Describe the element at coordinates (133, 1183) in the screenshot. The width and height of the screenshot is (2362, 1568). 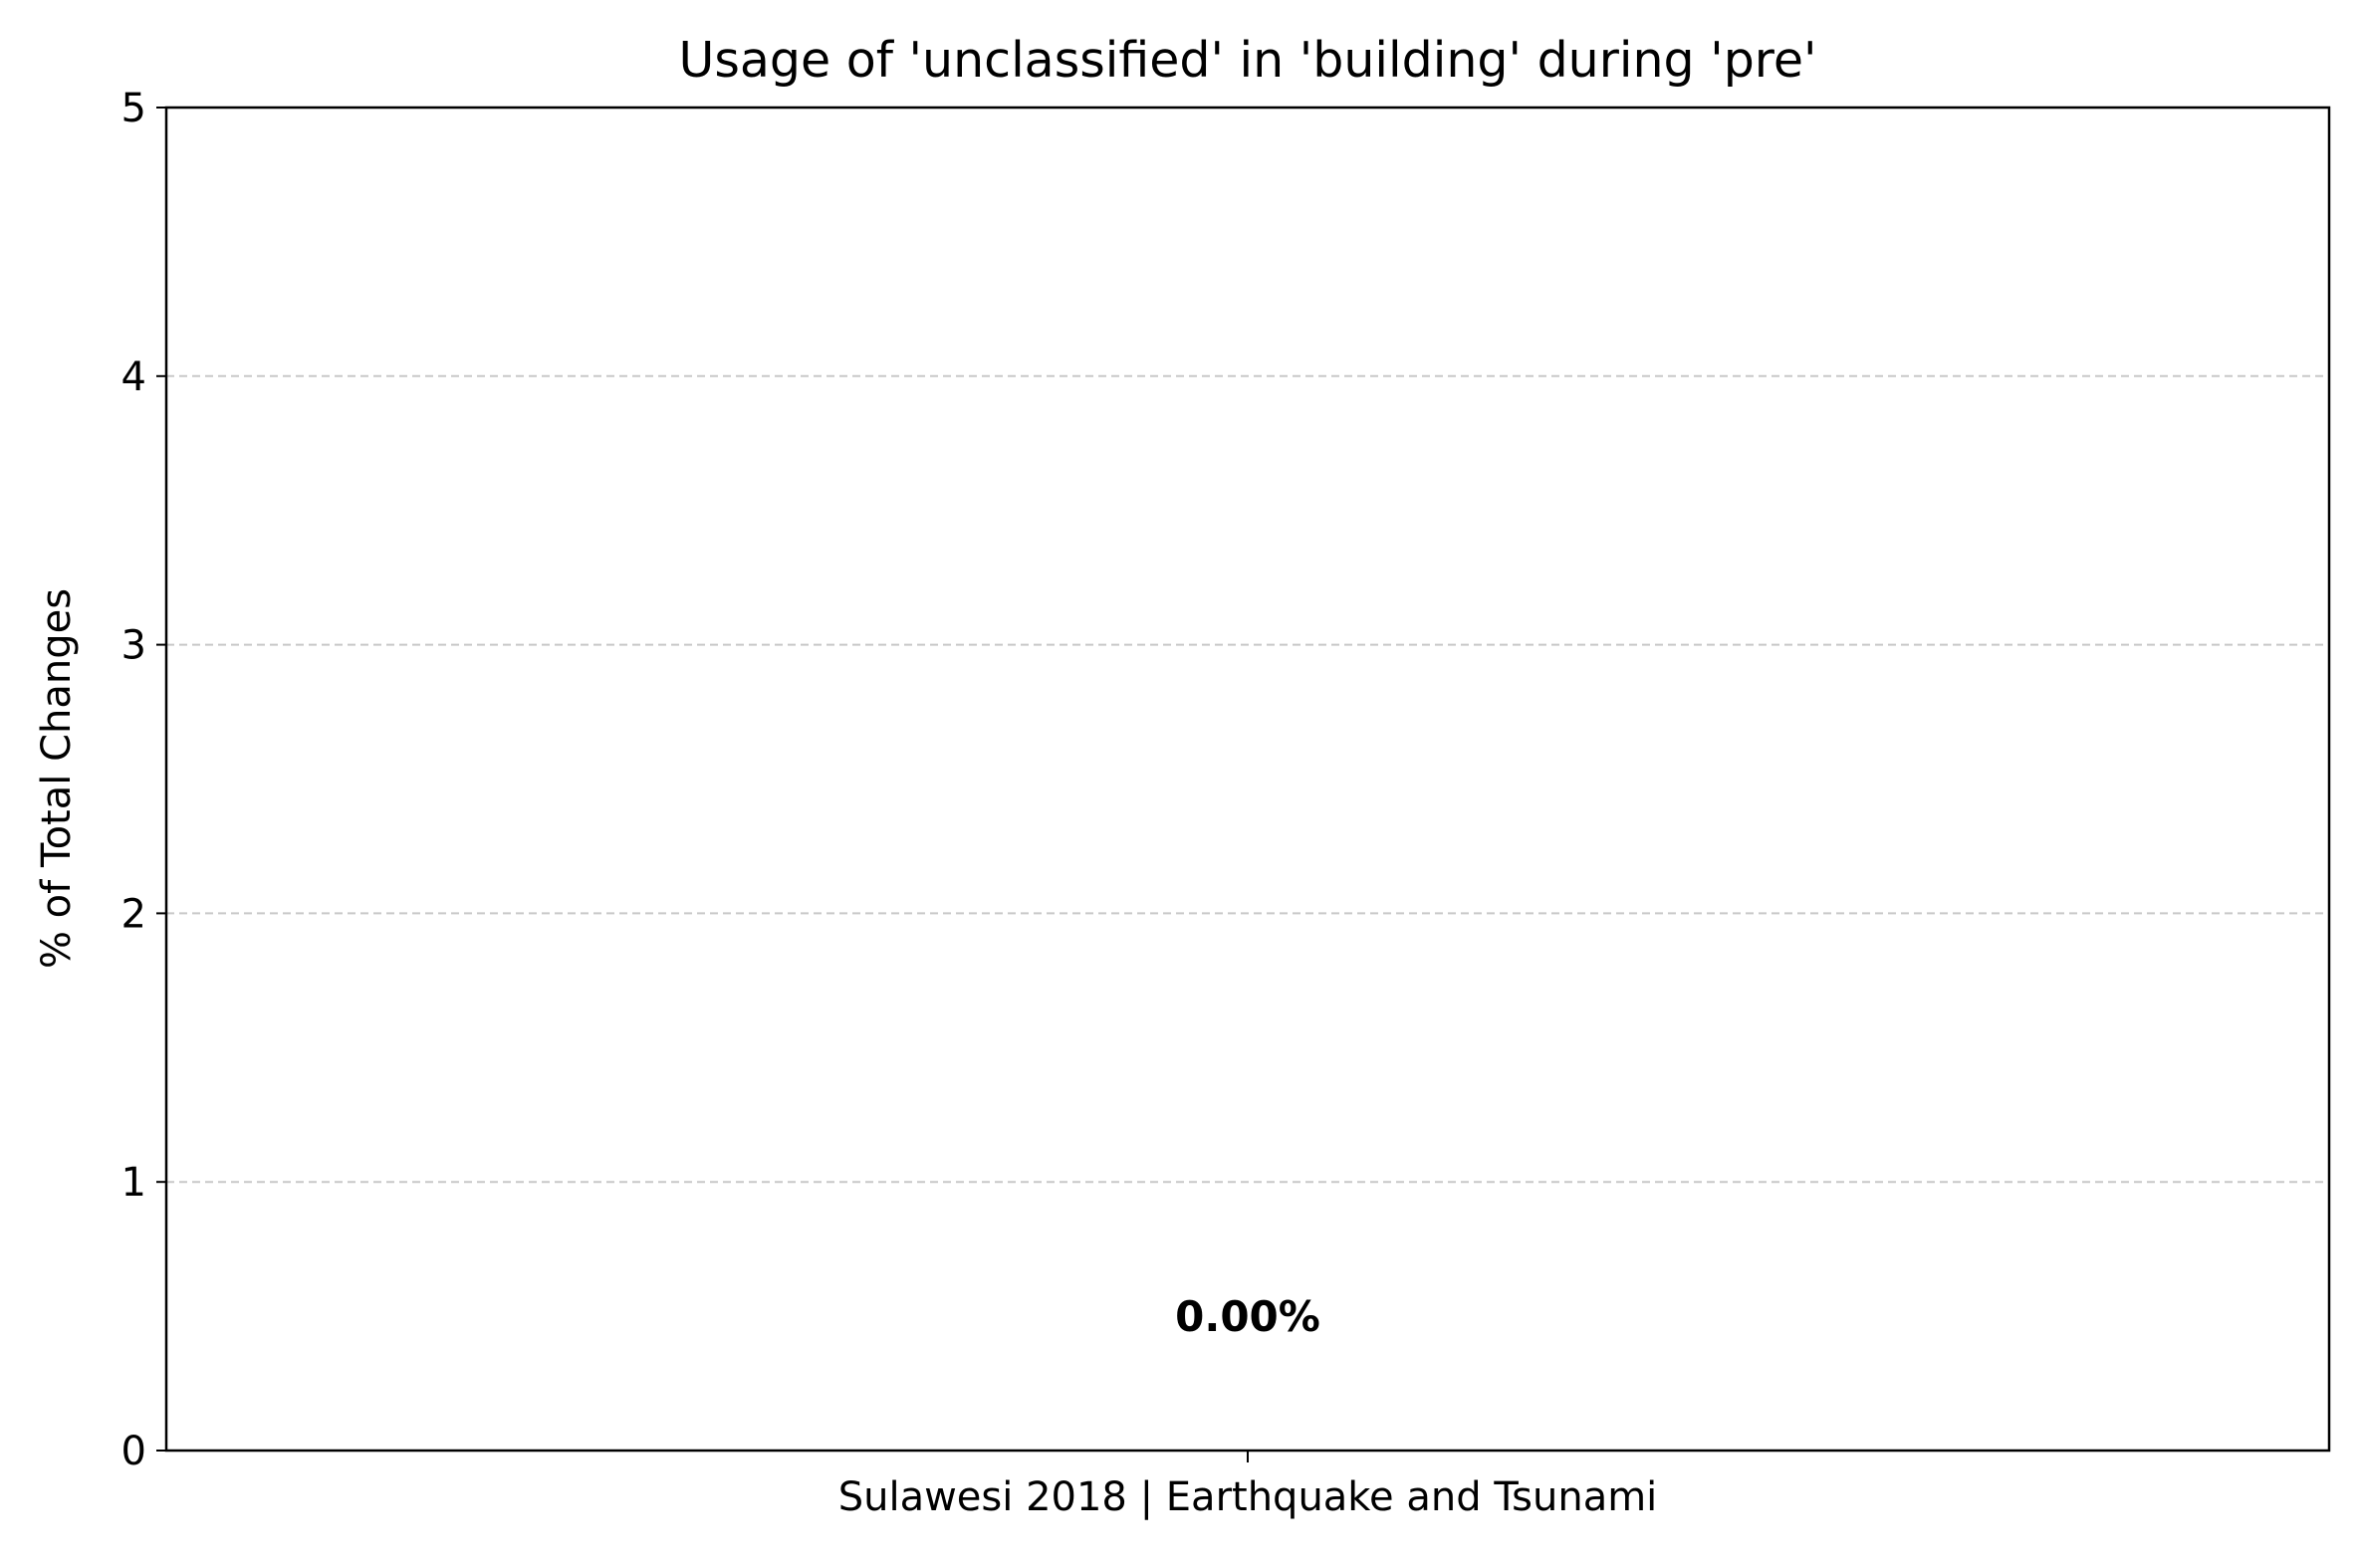
I see `y-tick-label: 1` at that location.